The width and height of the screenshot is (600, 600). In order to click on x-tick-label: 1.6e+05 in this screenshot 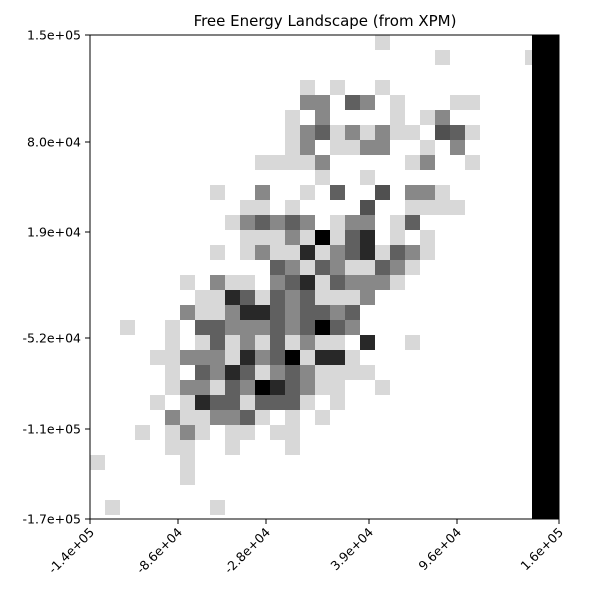, I will do `click(541, 549)`.